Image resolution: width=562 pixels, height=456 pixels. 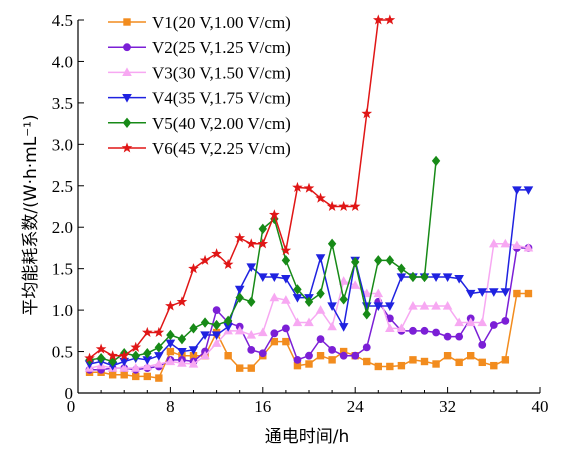 What do you see at coordinates (62, 61) in the screenshot?
I see `y-tick-label: 4.0` at bounding box center [62, 61].